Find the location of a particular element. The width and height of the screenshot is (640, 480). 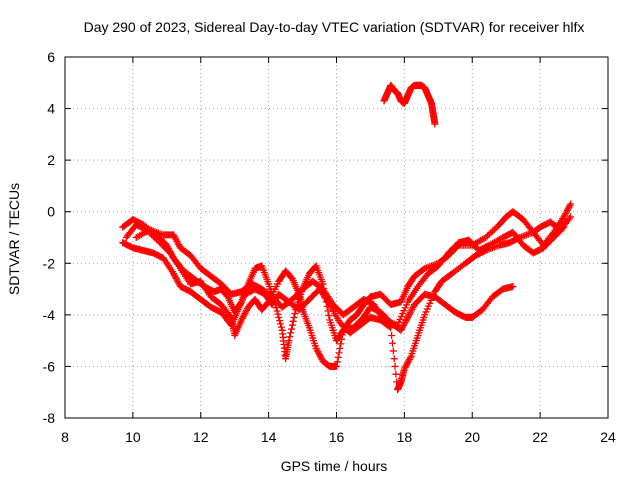

y-tick-label: -2 is located at coordinates (49, 263).